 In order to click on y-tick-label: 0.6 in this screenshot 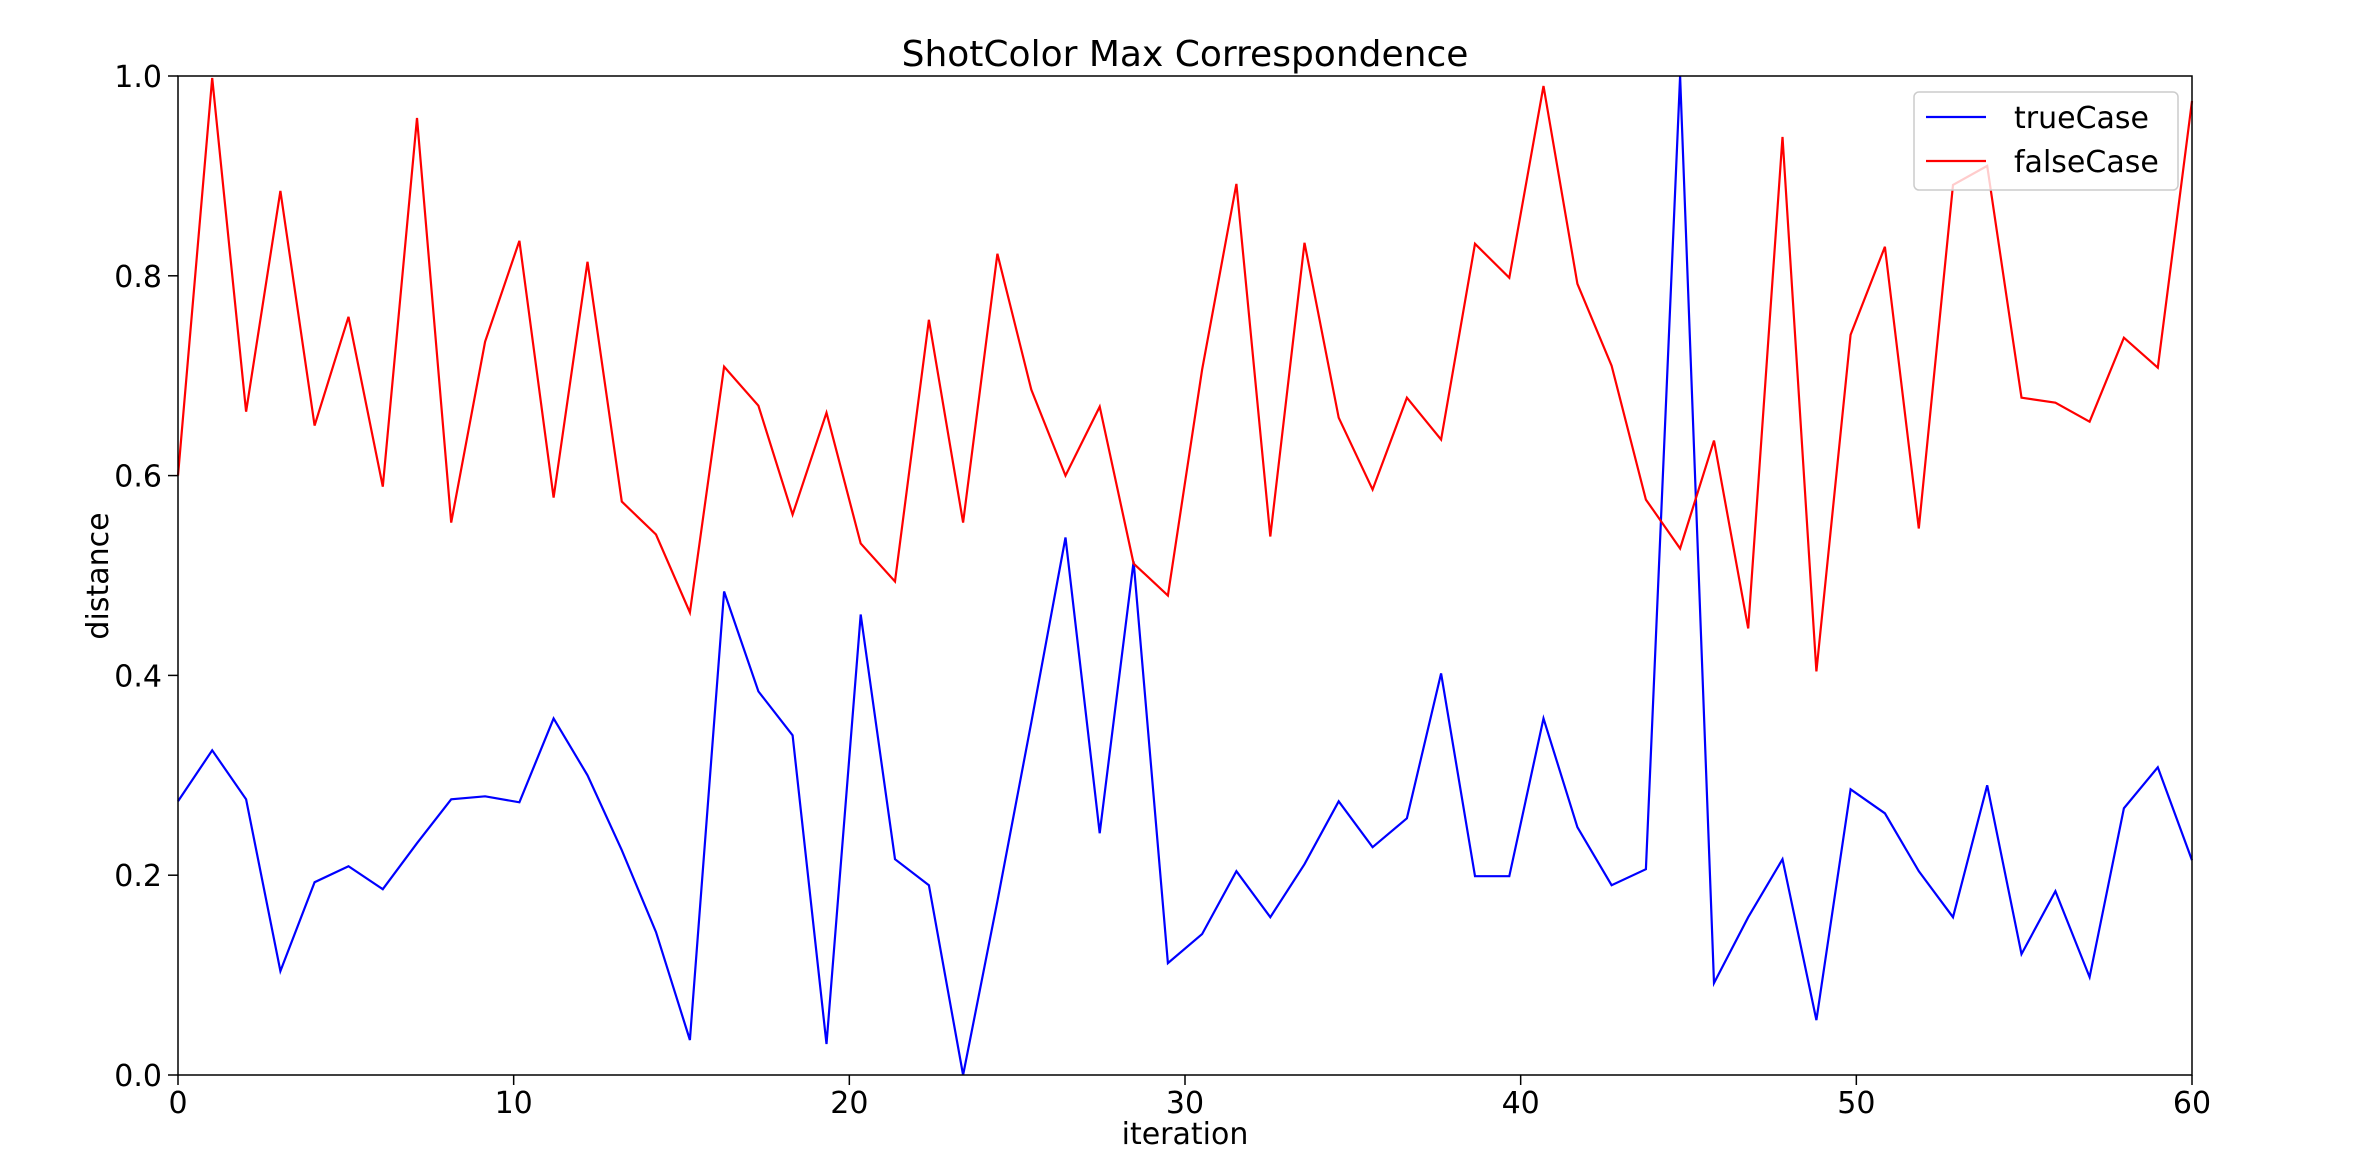, I will do `click(138, 477)`.